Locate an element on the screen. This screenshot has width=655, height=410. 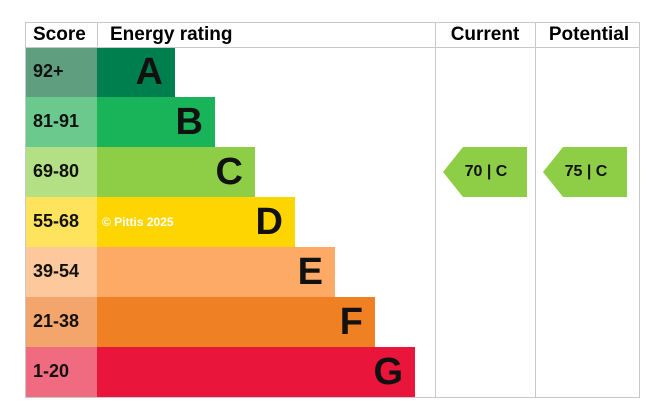
score-label: 81-91 is located at coordinates (56, 121).